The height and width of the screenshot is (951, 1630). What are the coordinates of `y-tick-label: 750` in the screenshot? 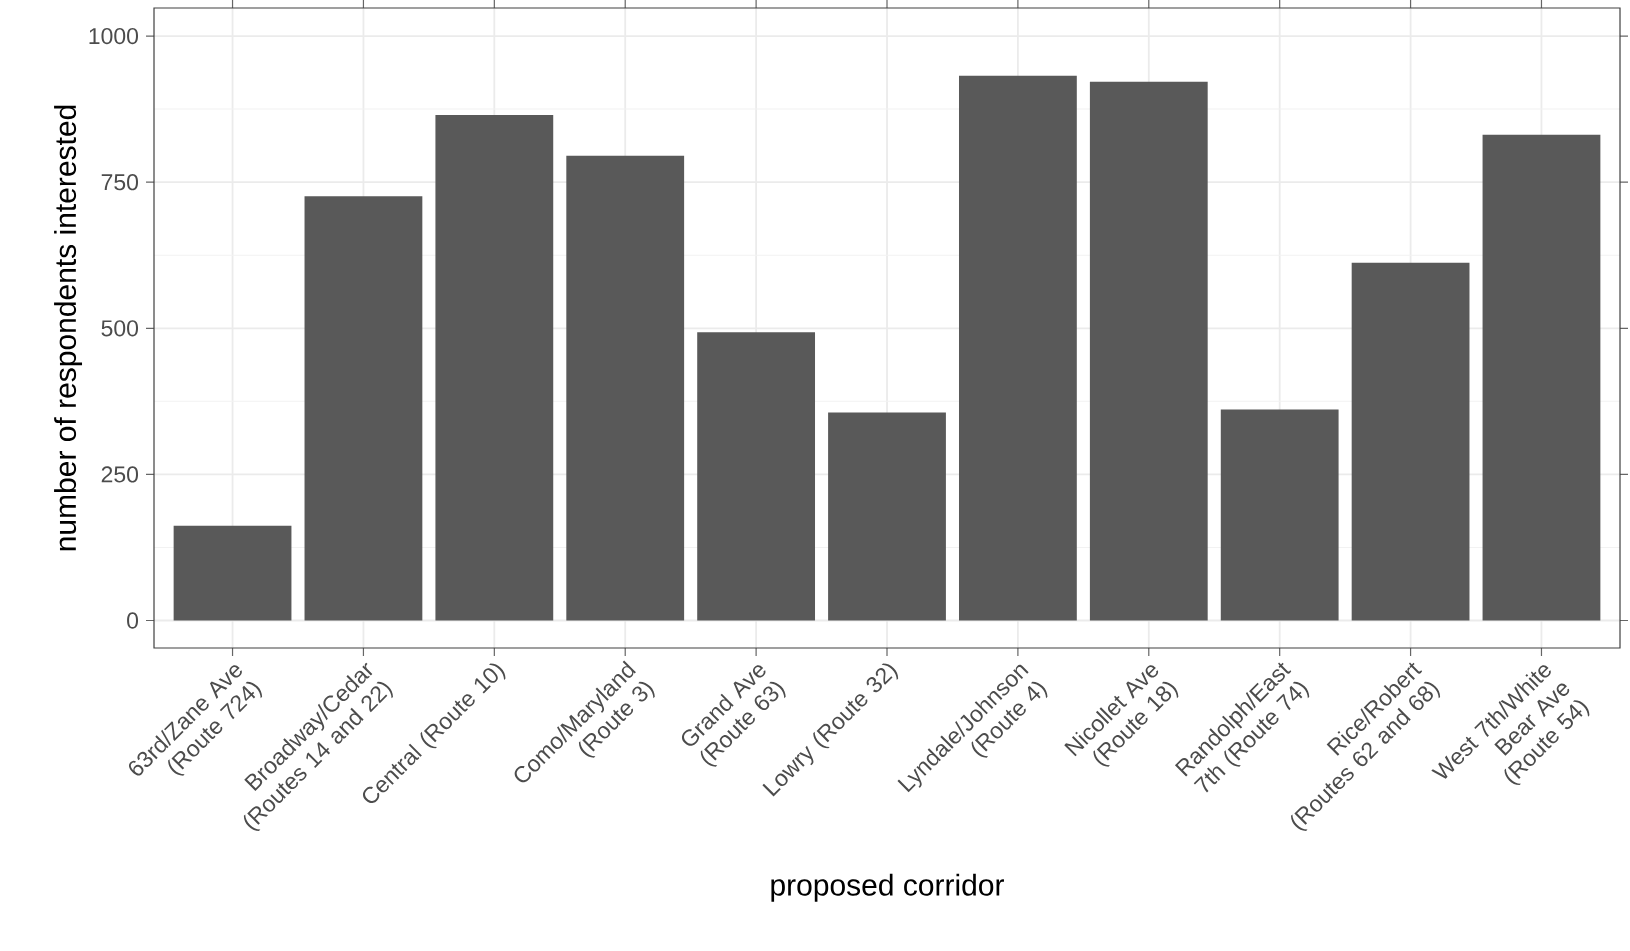 It's located at (120, 182).